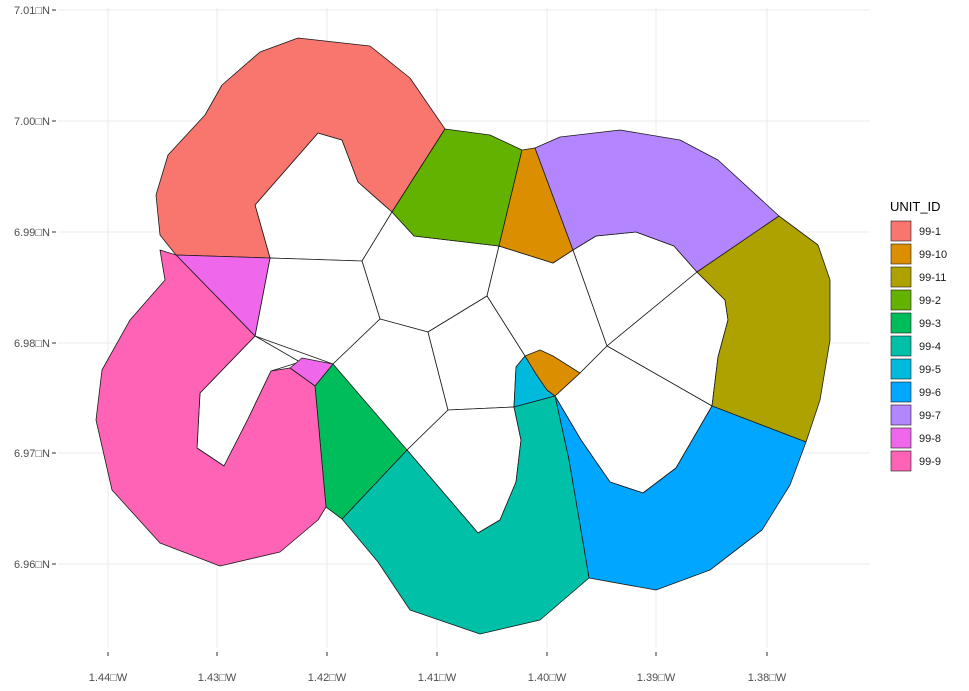 This screenshot has height=691, width=969. What do you see at coordinates (930, 301) in the screenshot?
I see `legend-label: 99-2` at bounding box center [930, 301].